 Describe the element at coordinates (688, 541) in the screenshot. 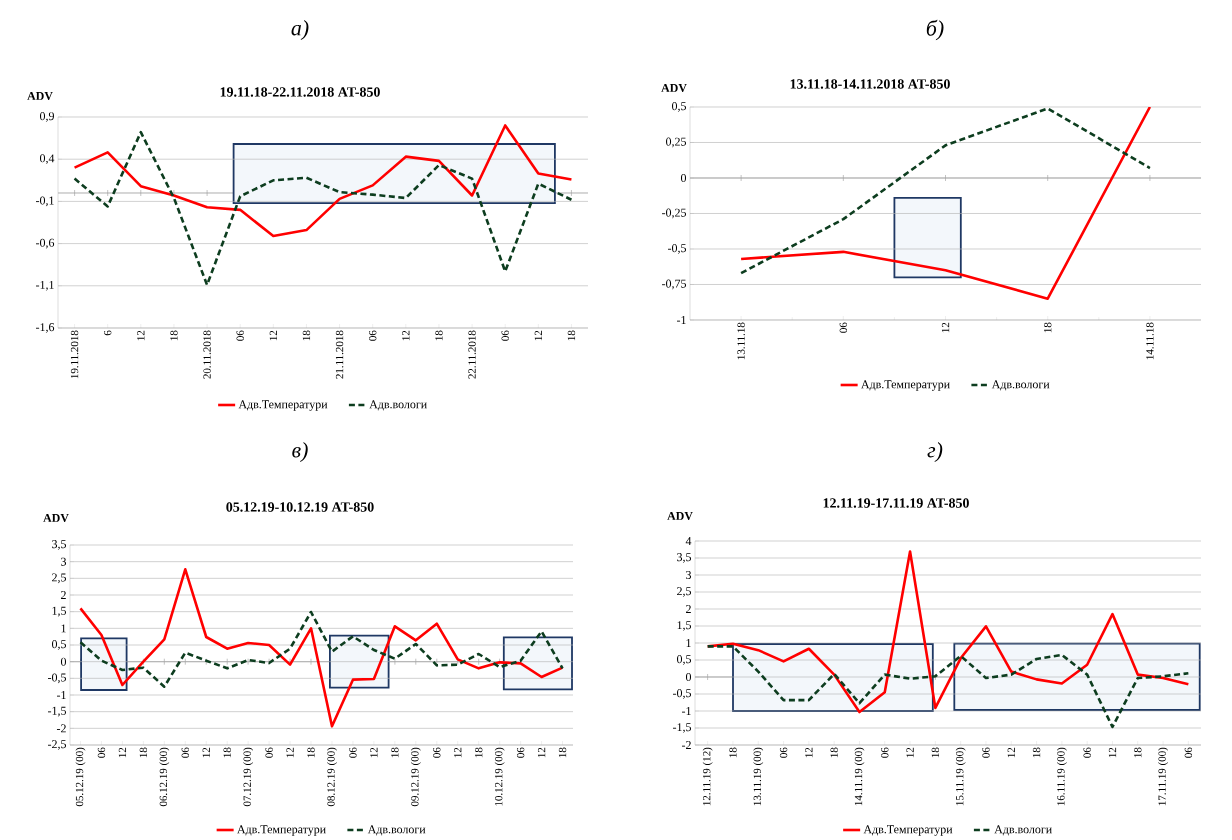

I see `y-tick-label: 4` at that location.